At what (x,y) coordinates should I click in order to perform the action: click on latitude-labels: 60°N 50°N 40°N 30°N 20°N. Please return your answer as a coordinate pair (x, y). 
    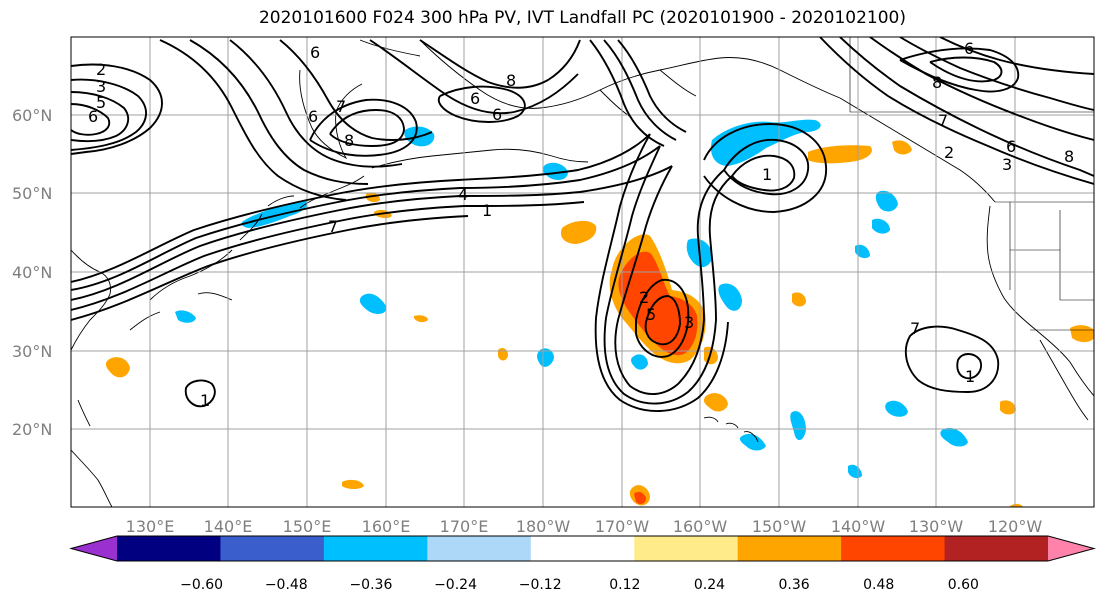
    Looking at the image, I should click on (32, 272).